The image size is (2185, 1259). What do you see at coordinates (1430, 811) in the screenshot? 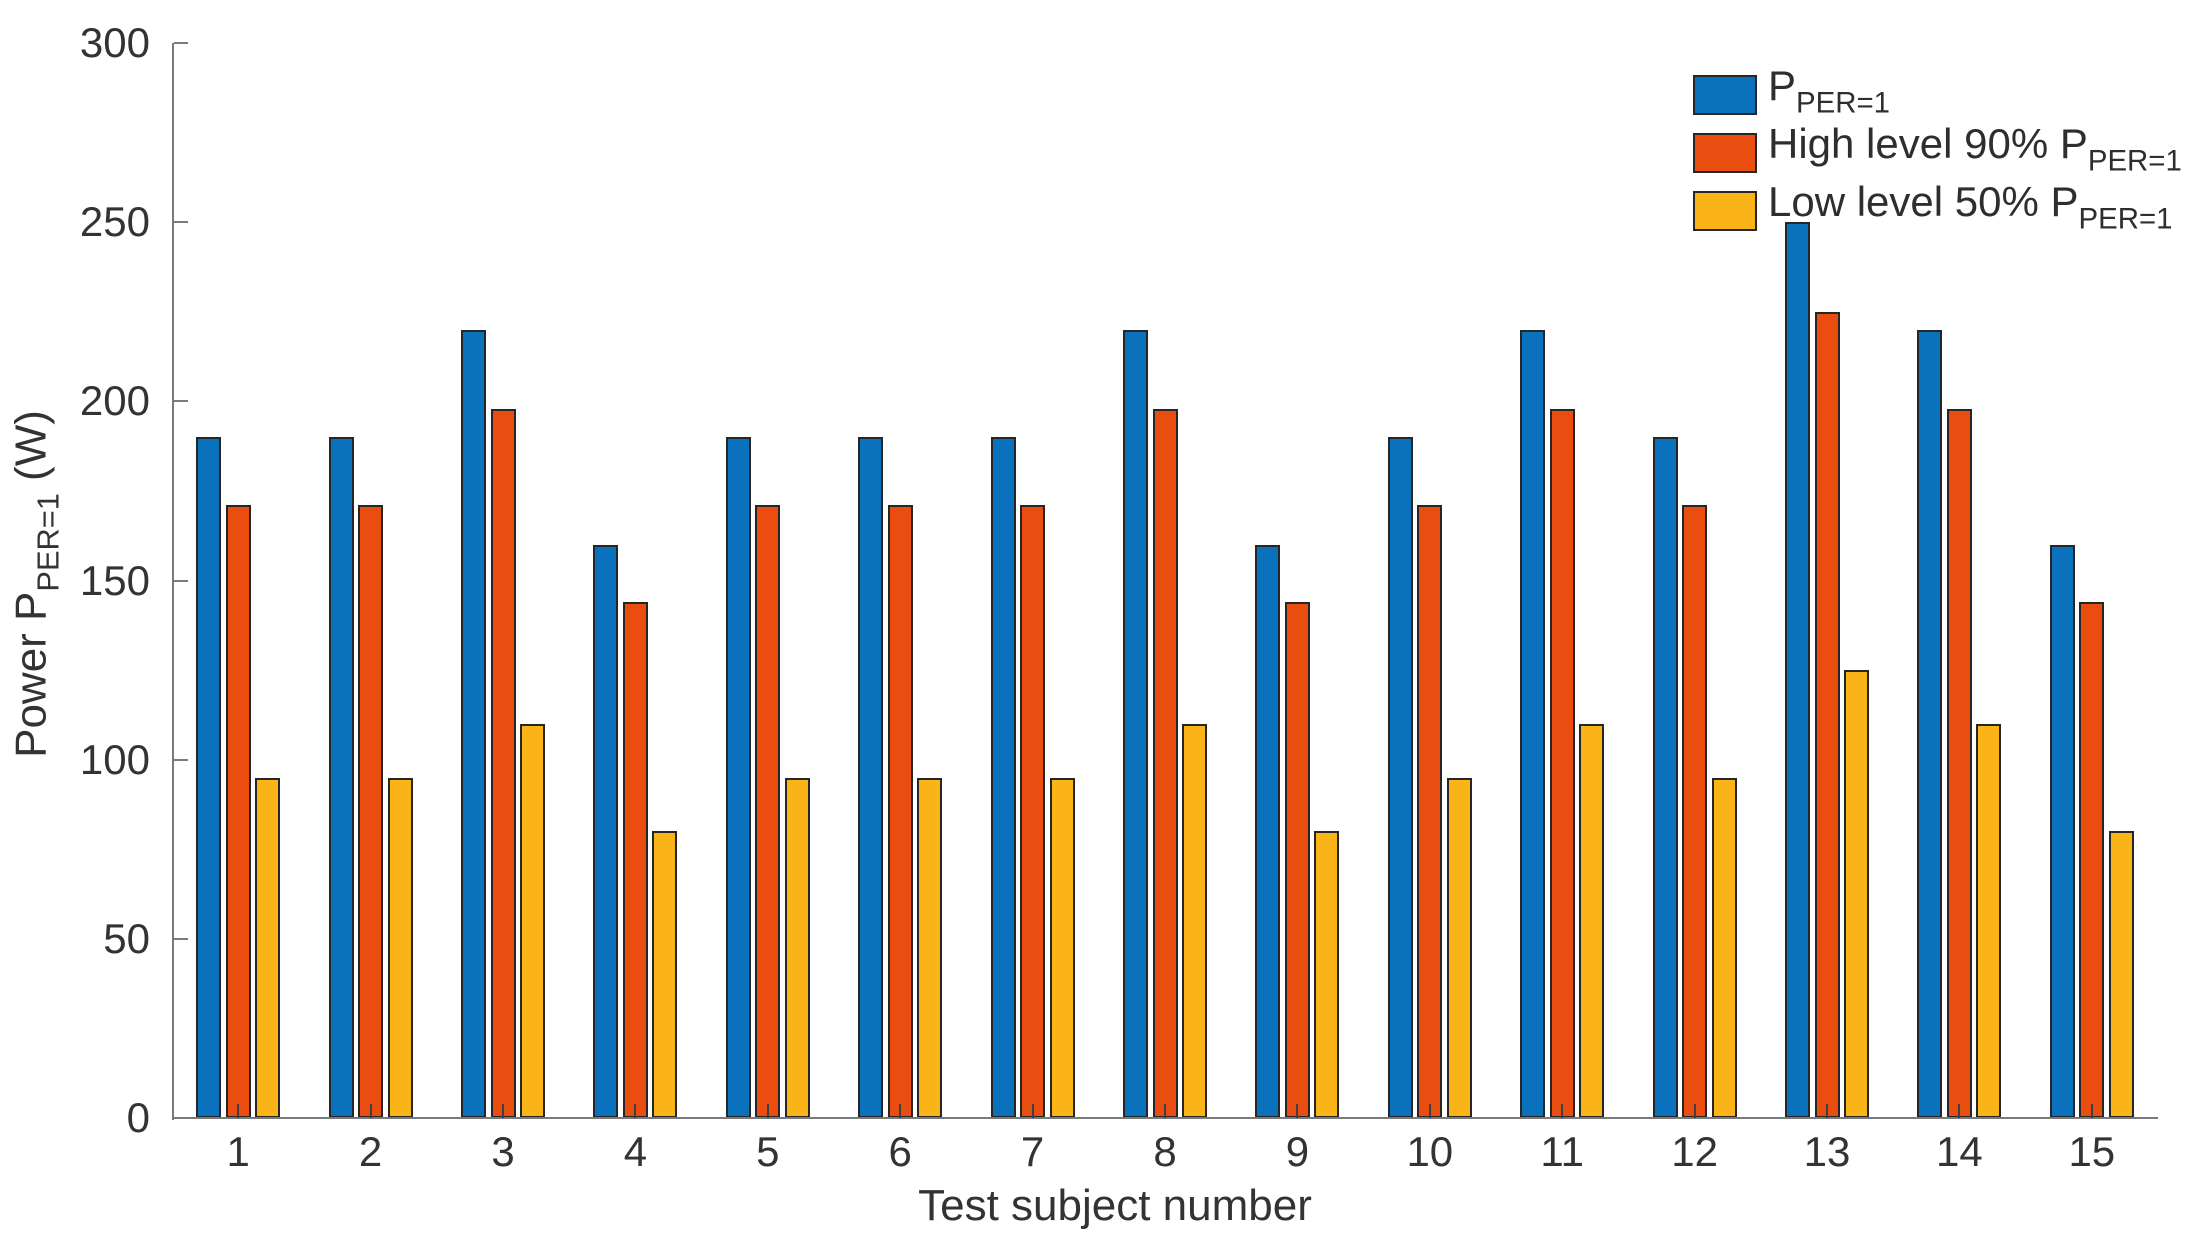
I see `bar-series2-subject10` at bounding box center [1430, 811].